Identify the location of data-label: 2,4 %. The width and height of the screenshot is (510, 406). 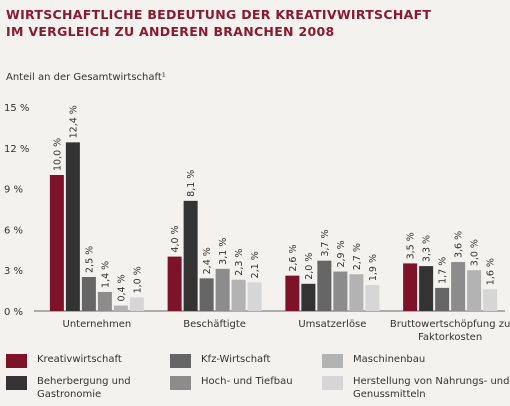
(207, 260).